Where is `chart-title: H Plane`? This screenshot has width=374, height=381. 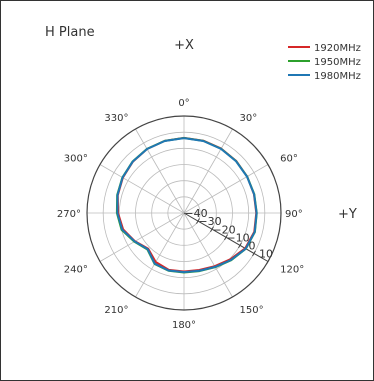
chart-title: H Plane is located at coordinates (70, 32).